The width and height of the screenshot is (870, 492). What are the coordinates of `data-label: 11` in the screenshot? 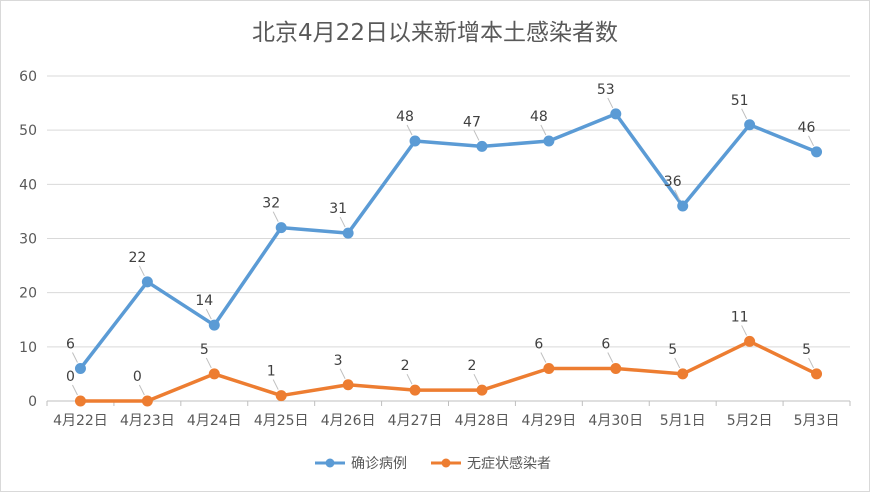 It's located at (740, 317).